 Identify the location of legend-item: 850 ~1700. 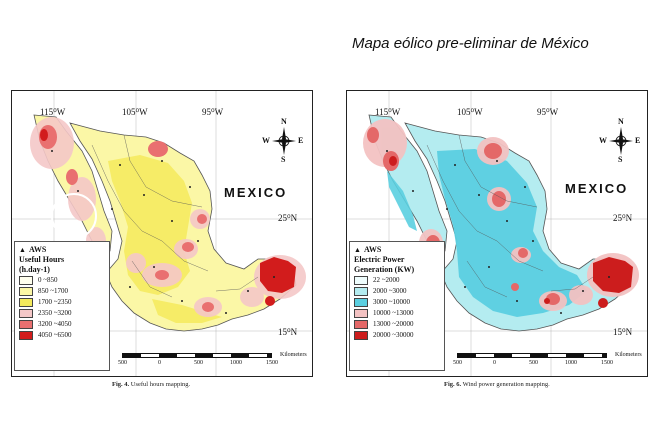
(62, 291).